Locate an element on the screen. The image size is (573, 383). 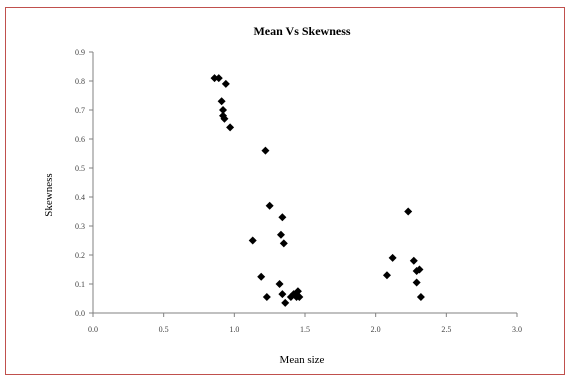
x-tick-label: 0.0 is located at coordinates (93, 329).